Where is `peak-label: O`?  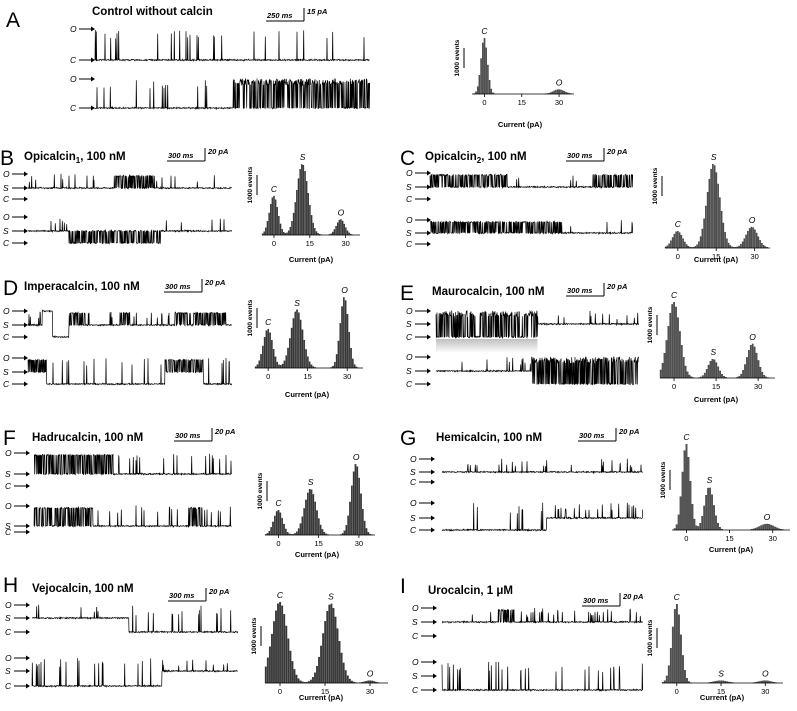 peak-label: O is located at coordinates (341, 212).